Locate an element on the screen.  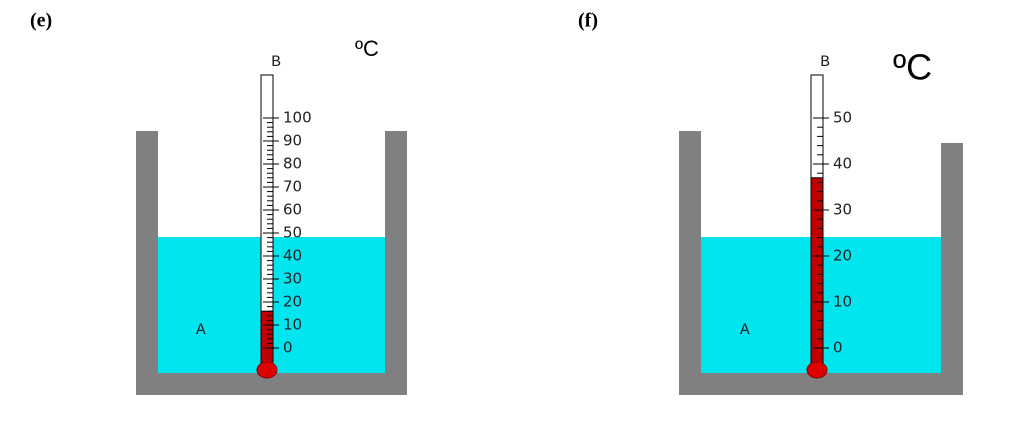
scale-label: 90 is located at coordinates (292, 141).